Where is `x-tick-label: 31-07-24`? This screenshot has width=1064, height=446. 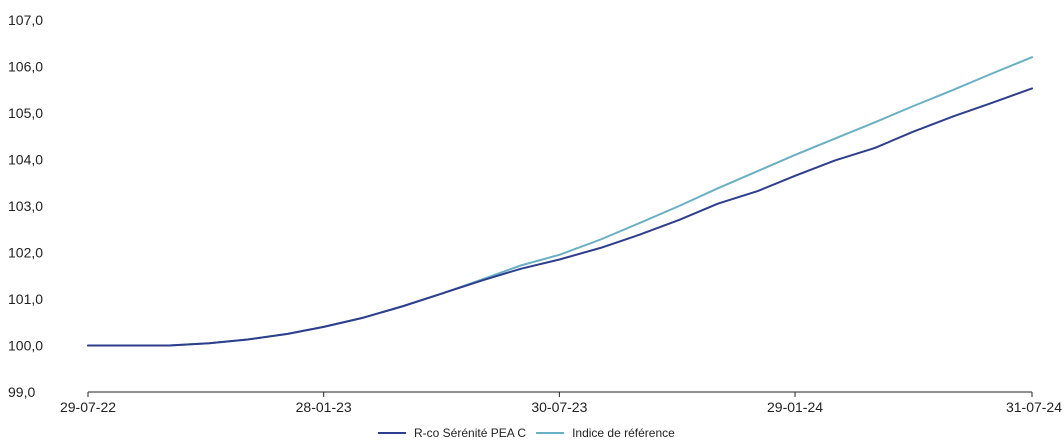 x-tick-label: 31-07-24 is located at coordinates (1034, 407).